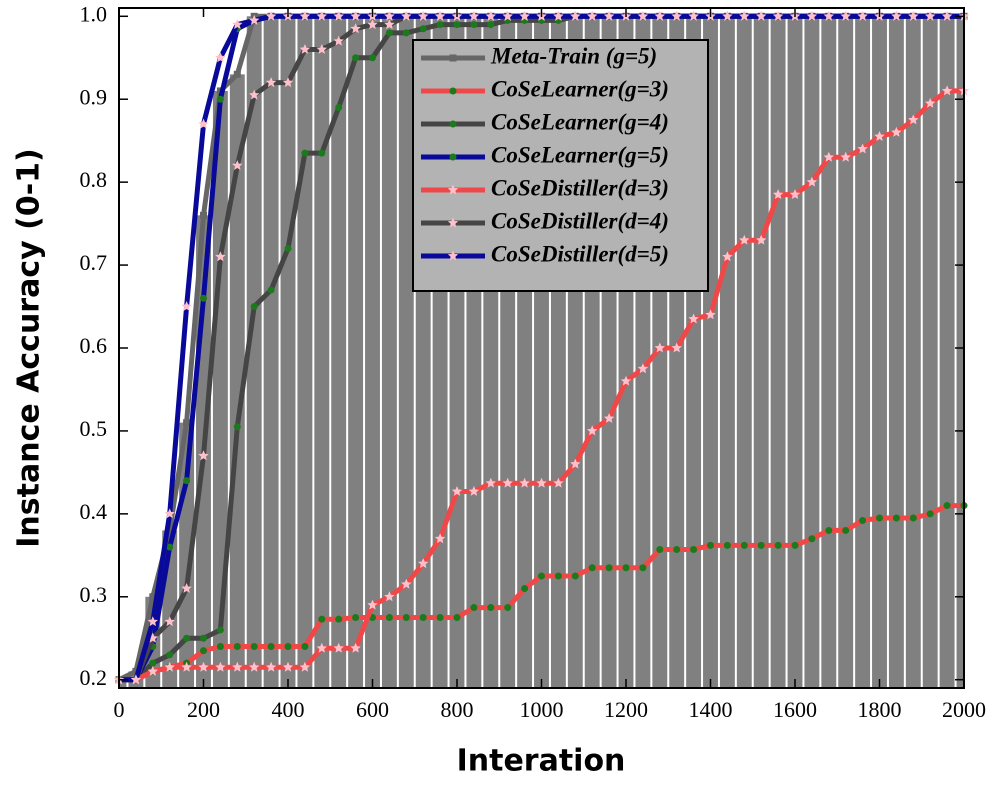  I want to click on y-tick-label: 0.5, so click(94, 428).